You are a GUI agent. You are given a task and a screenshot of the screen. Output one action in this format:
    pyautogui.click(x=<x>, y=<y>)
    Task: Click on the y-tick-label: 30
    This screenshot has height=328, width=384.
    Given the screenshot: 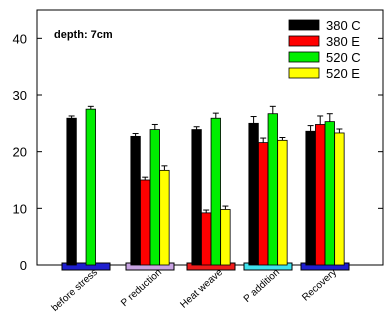 What is the action you would take?
    pyautogui.click(x=20, y=95)
    